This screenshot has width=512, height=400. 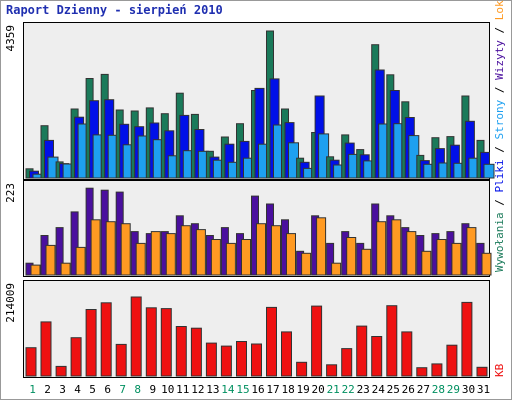 I want to click on day-label-7: 7, so click(x=122, y=389).